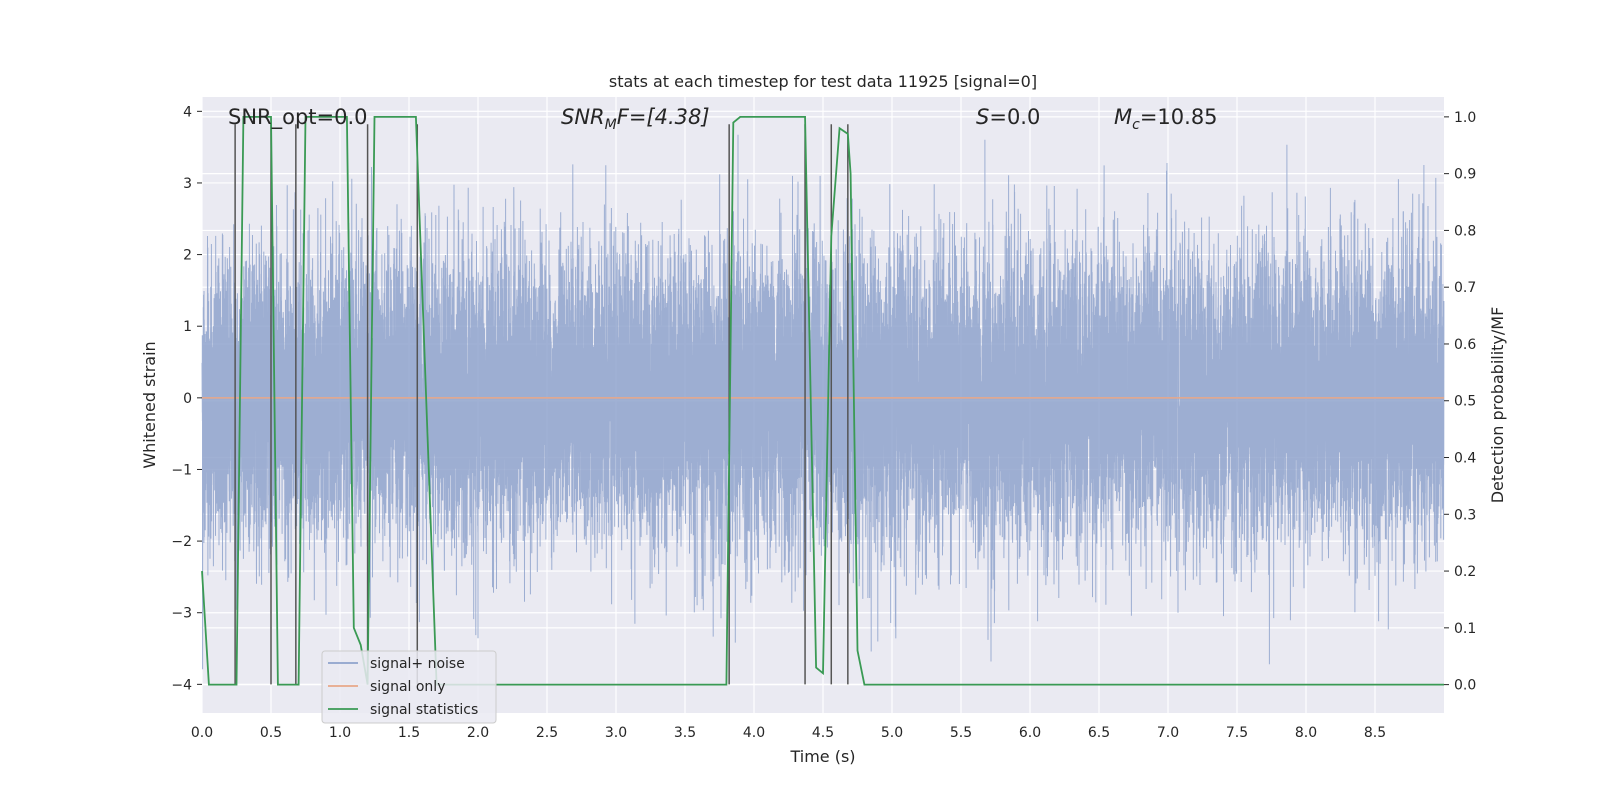 Image resolution: width=1600 pixels, height=800 pixels. Describe the element at coordinates (181, 614) in the screenshot. I see `y-tick-label: −3` at that location.